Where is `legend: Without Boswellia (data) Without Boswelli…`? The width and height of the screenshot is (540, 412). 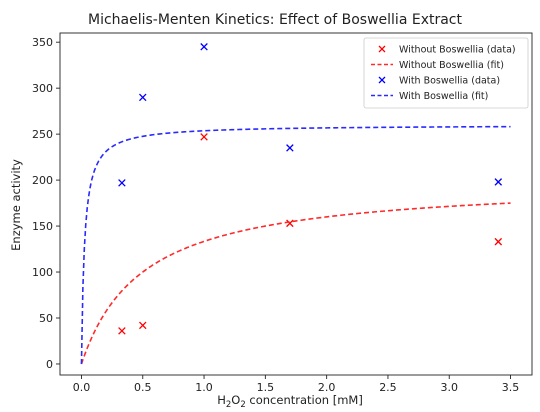 legend: Without Boswellia (data) Without Boswelli… is located at coordinates (446, 73).